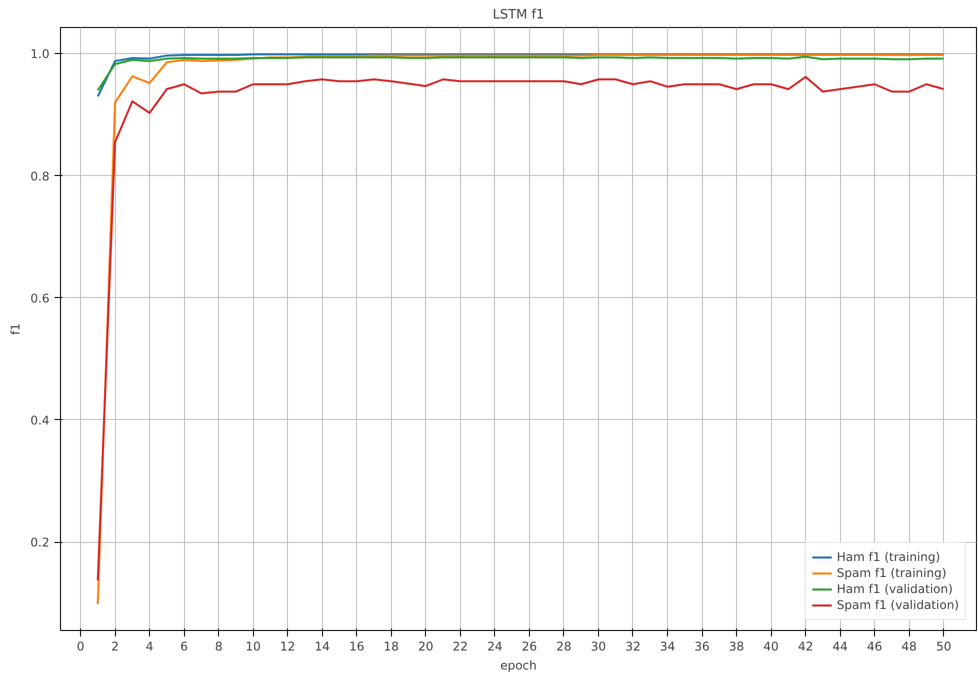 This screenshot has height=675, width=978. I want to click on legend-label: Ham f1 (validation), so click(894, 589).